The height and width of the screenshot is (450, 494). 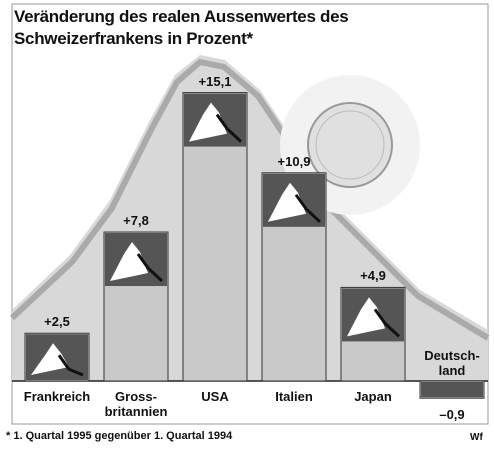 What do you see at coordinates (373, 396) in the screenshot?
I see `category-label: Japan` at bounding box center [373, 396].